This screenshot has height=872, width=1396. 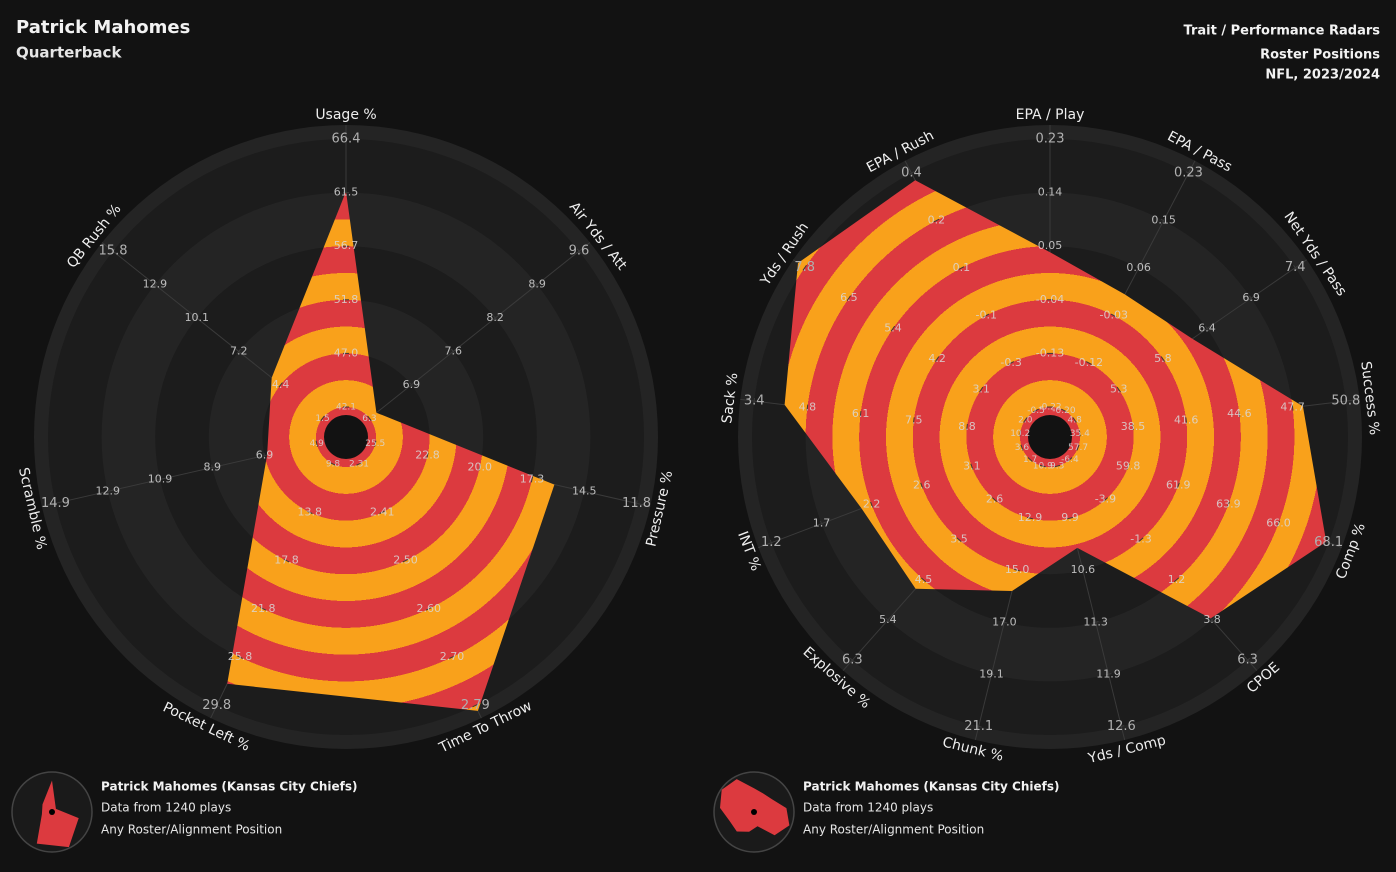 What do you see at coordinates (1095, 621) in the screenshot?
I see `tick-label: 11.3` at bounding box center [1095, 621].